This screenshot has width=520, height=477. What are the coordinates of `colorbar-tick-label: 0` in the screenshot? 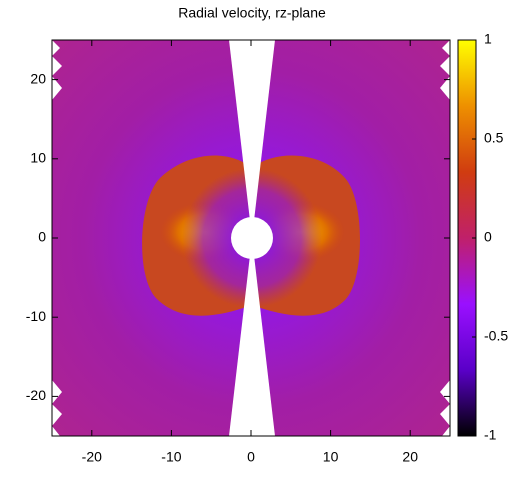 It's located at (488, 237).